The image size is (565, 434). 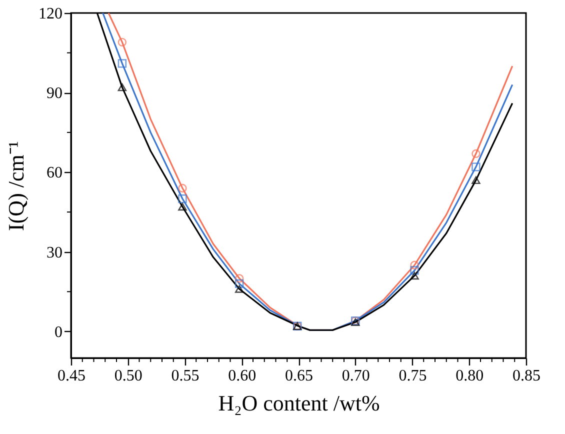 What do you see at coordinates (72, 376) in the screenshot?
I see `x-tick-label: 0.45` at bounding box center [72, 376].